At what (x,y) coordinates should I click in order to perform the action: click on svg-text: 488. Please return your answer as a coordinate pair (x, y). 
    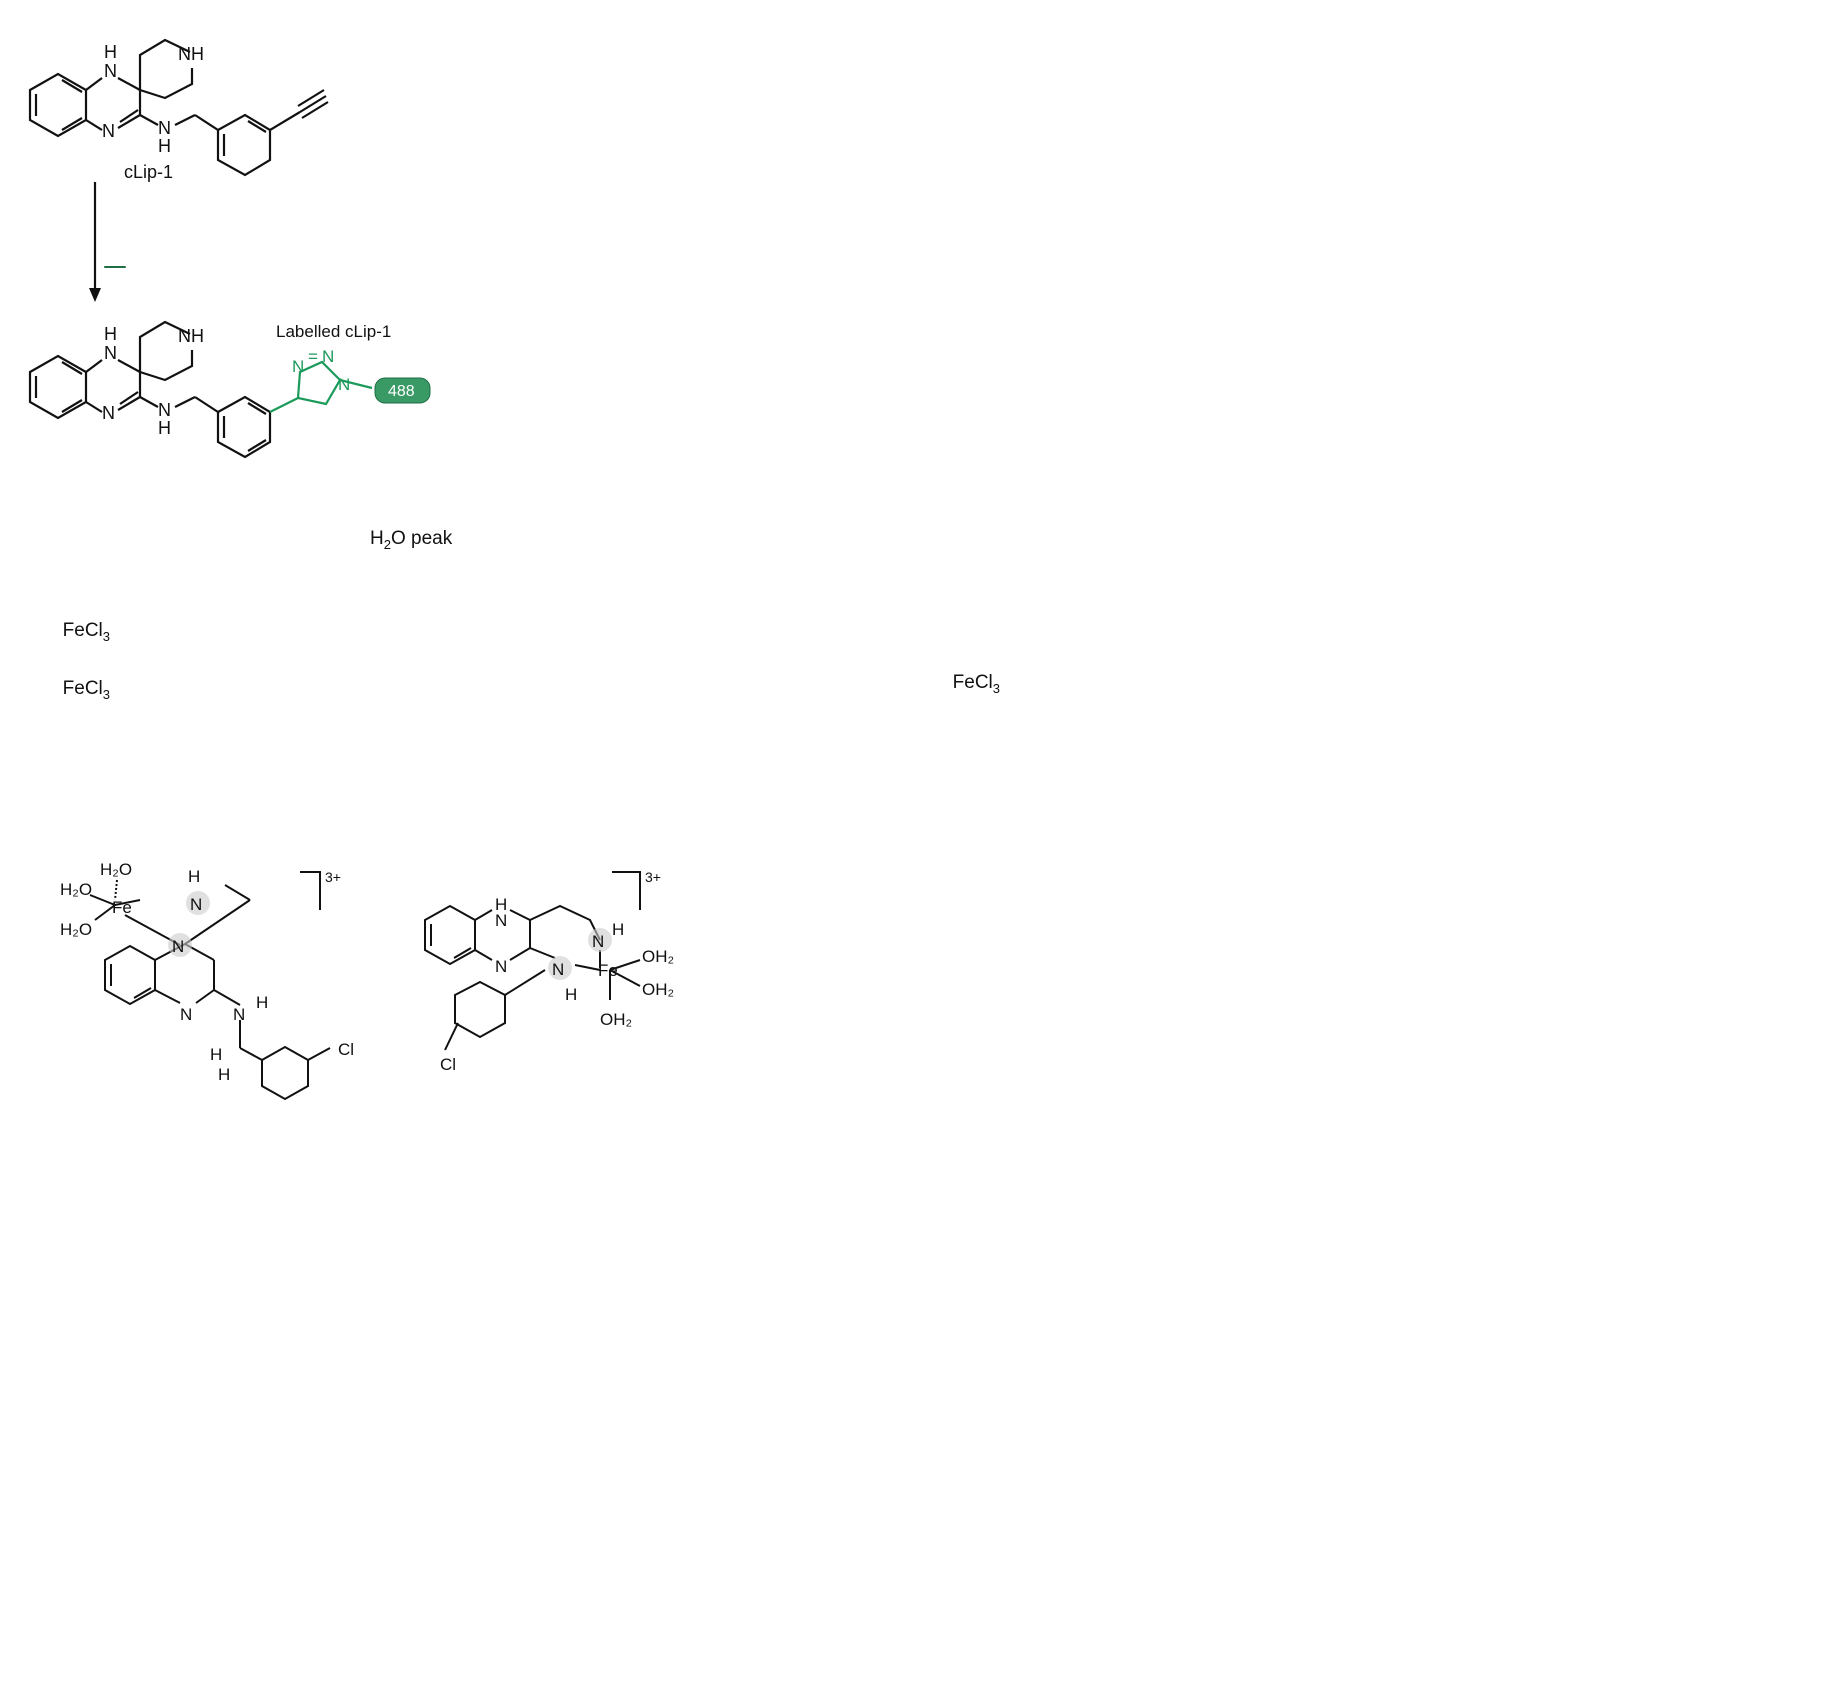
    Looking at the image, I should click on (401, 391).